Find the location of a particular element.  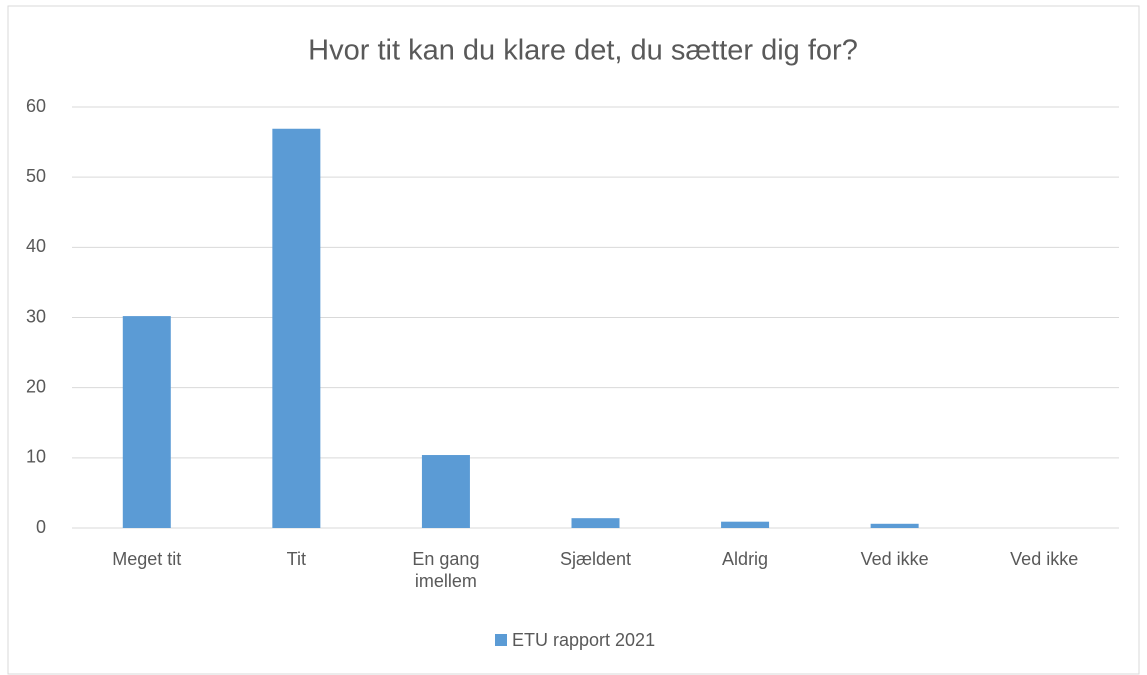

y-tick-label: 20 is located at coordinates (36, 386).